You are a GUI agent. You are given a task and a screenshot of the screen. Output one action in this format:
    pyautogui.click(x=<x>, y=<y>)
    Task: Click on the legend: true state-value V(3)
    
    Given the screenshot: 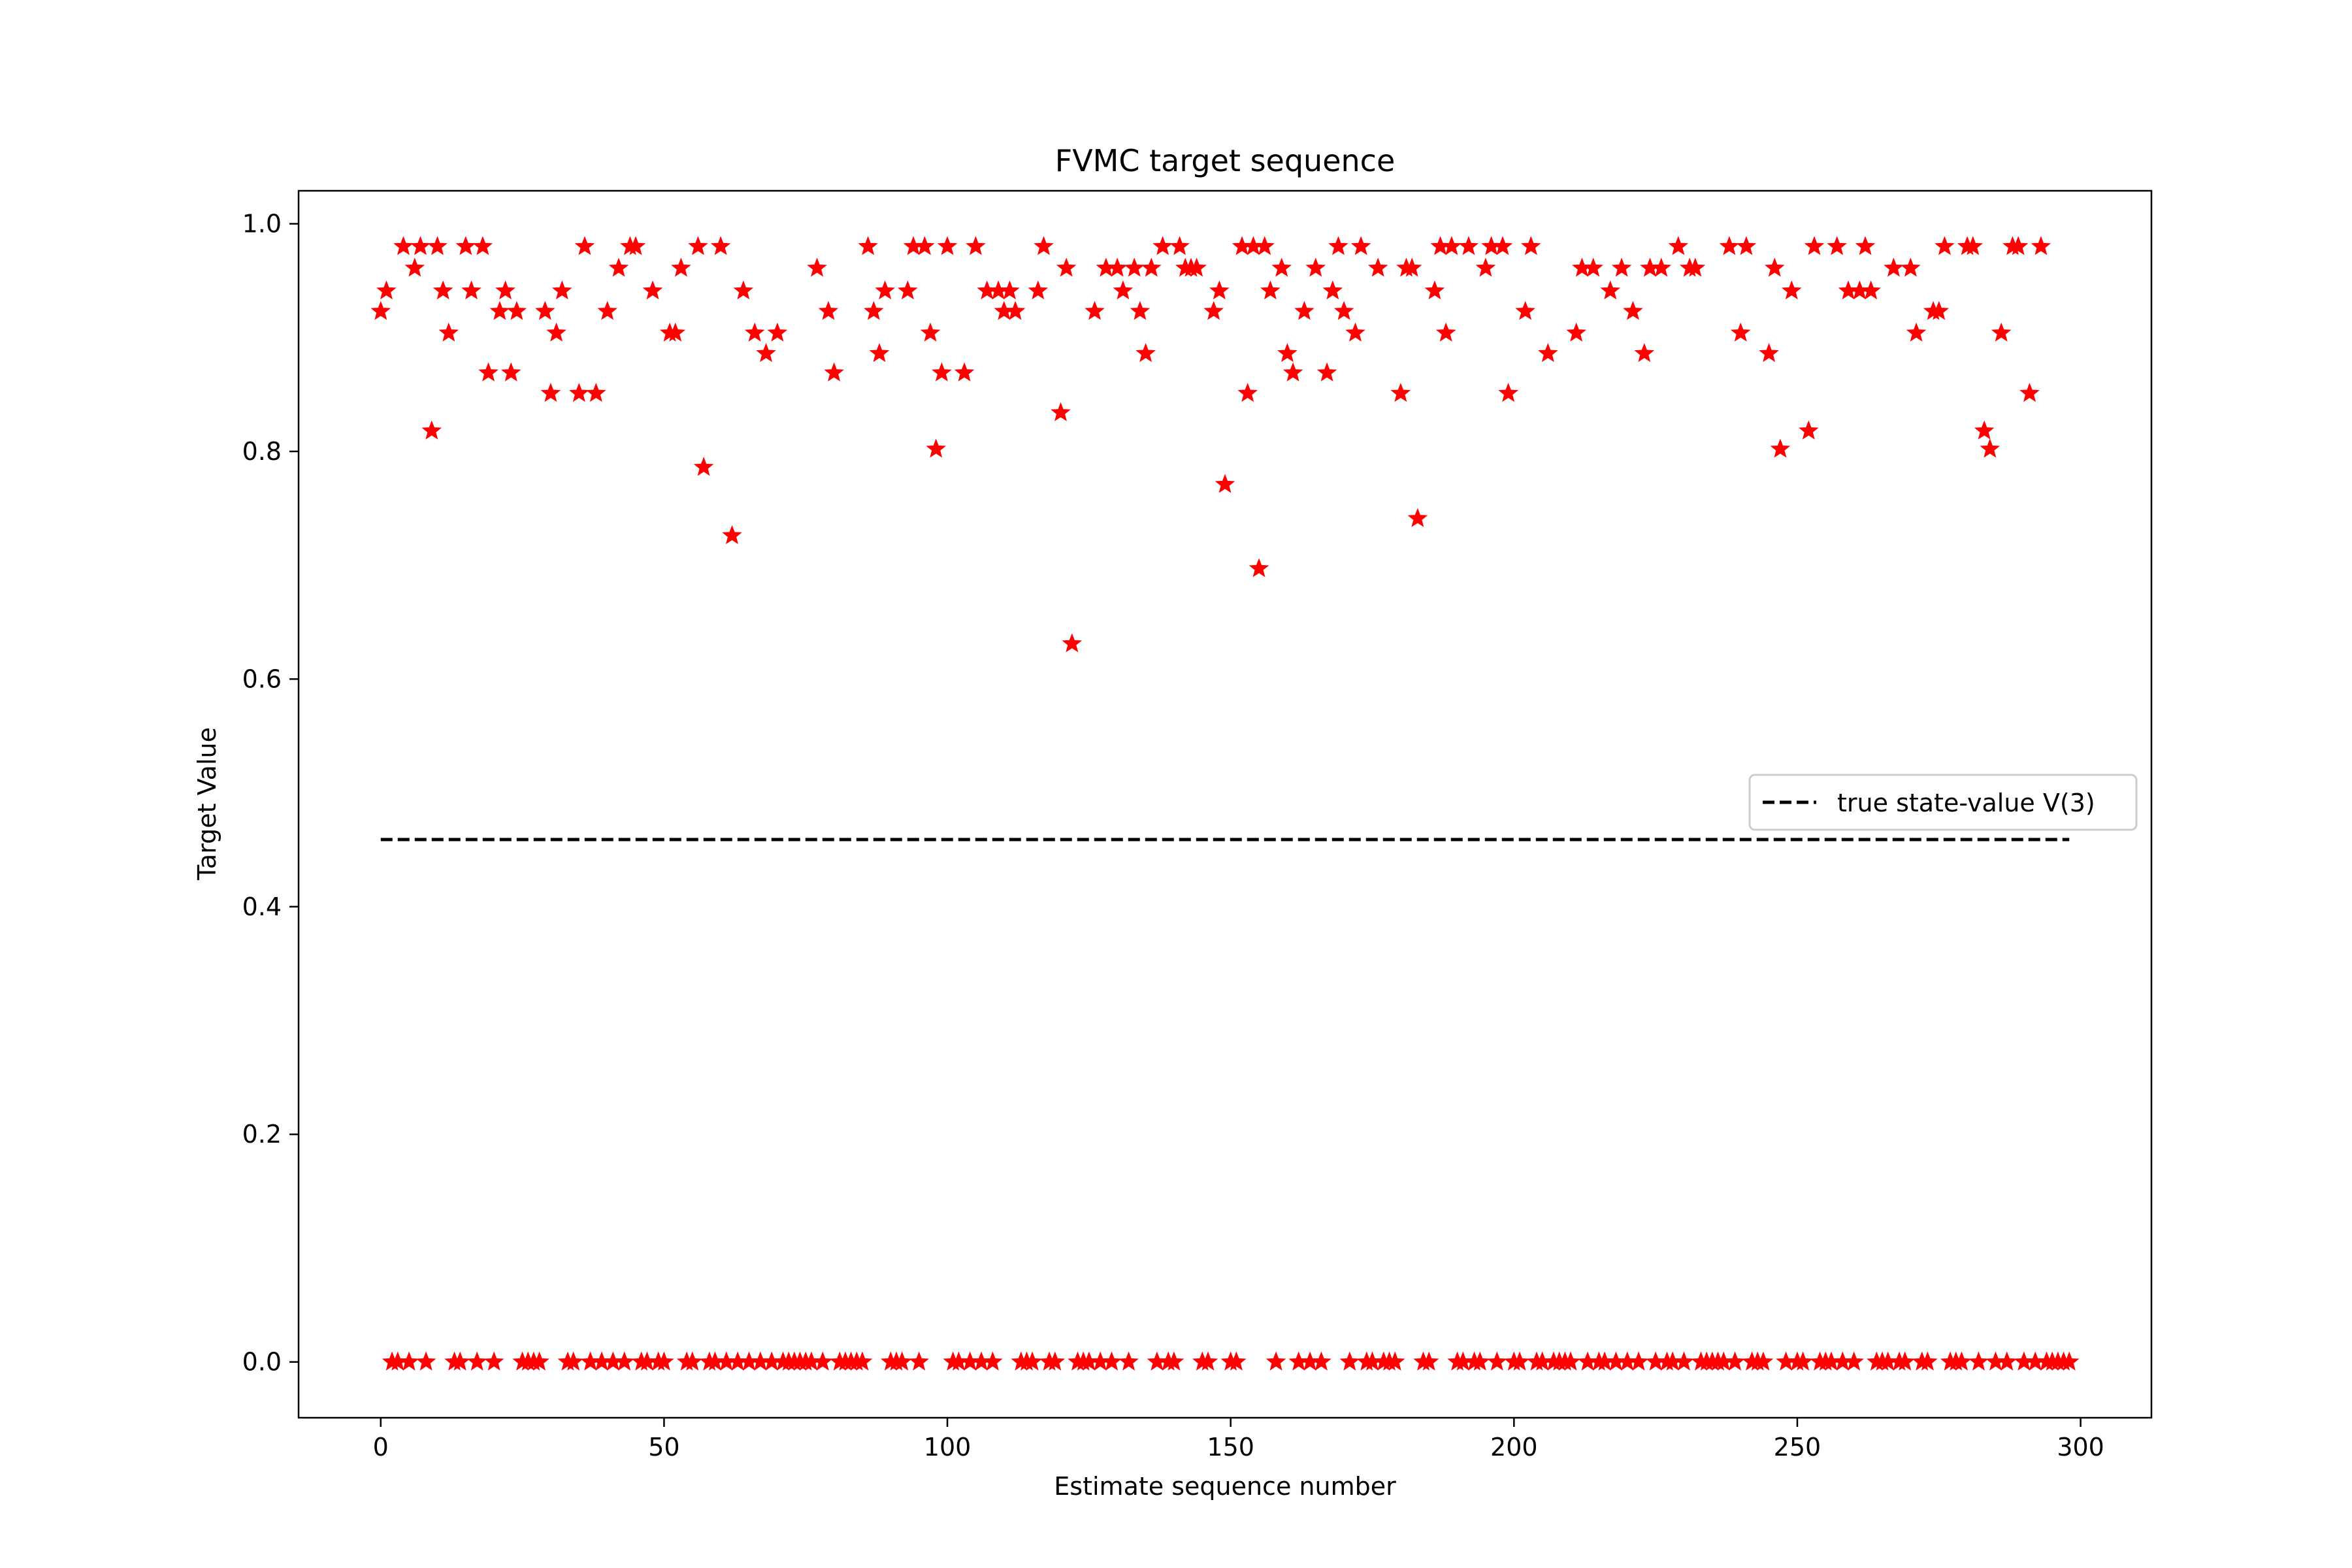 What is the action you would take?
    pyautogui.click(x=1943, y=802)
    